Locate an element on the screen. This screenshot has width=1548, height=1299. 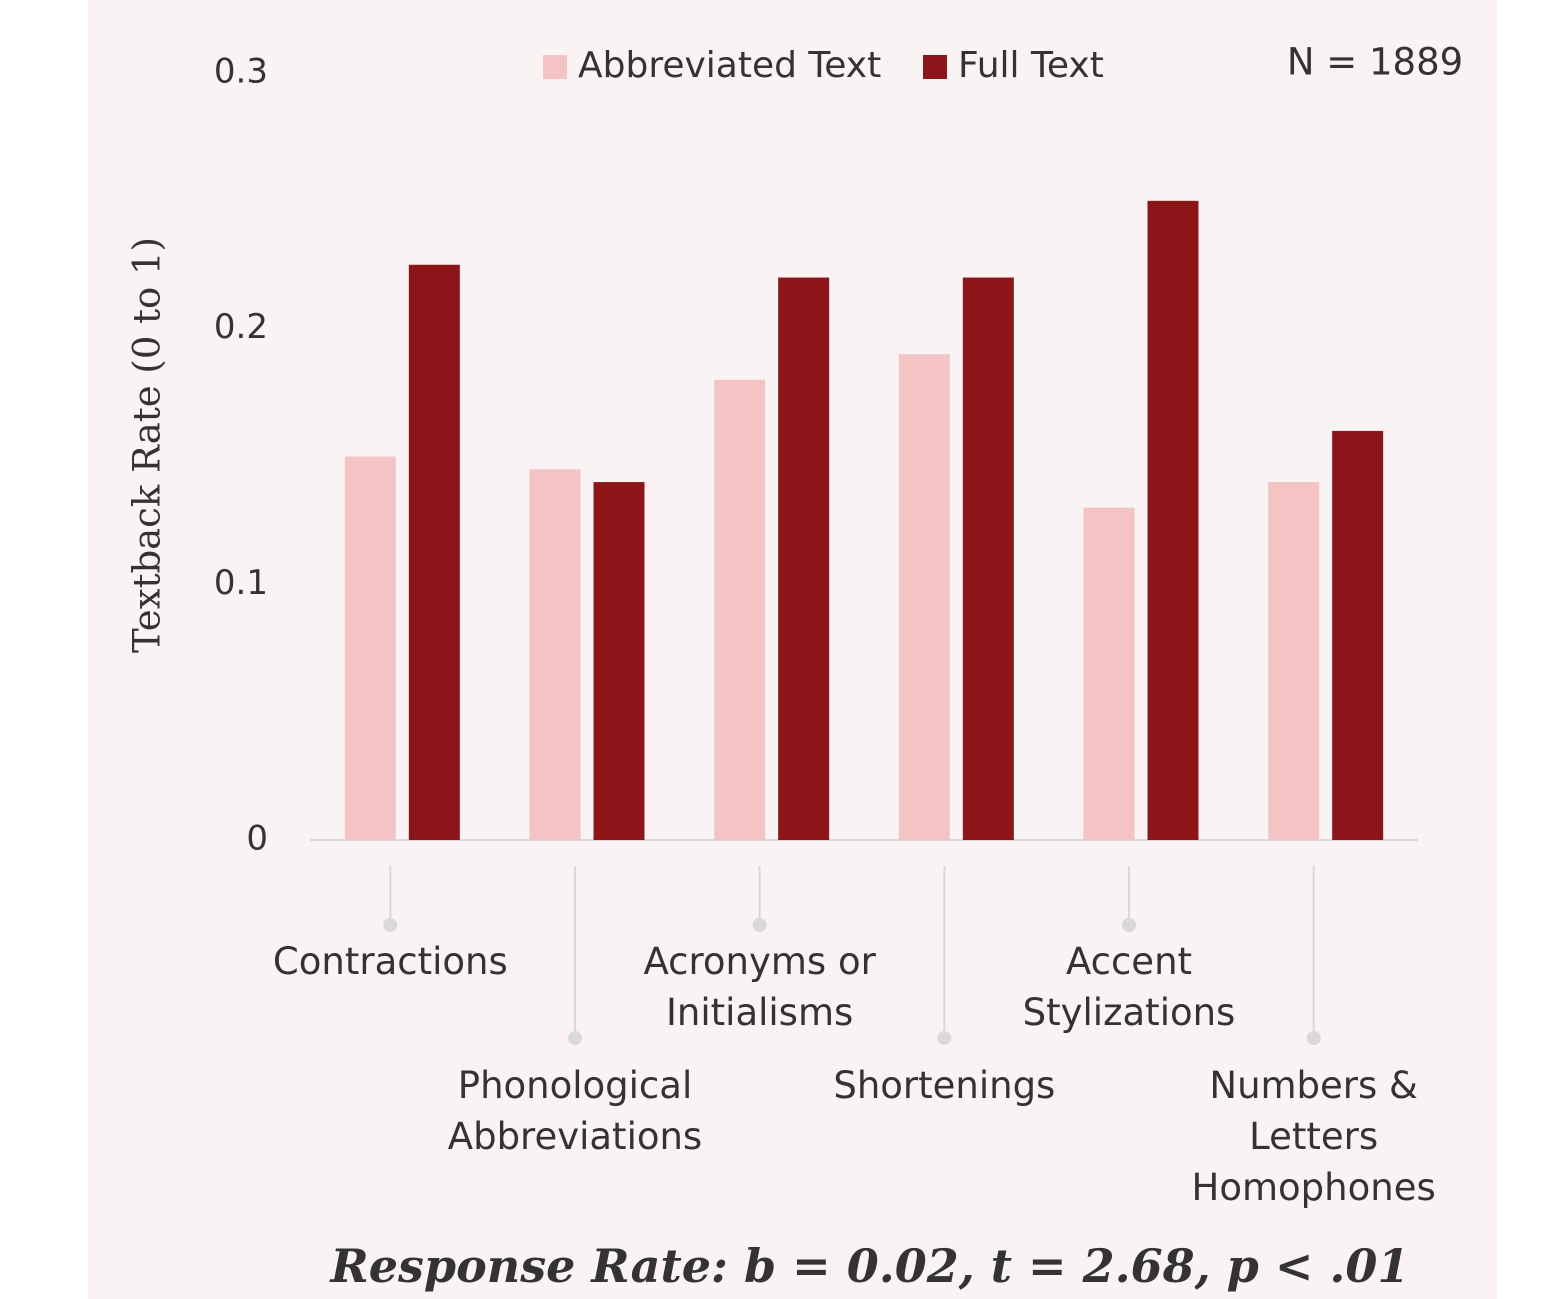
y-tick-label: 0.1 is located at coordinates (241, 583).